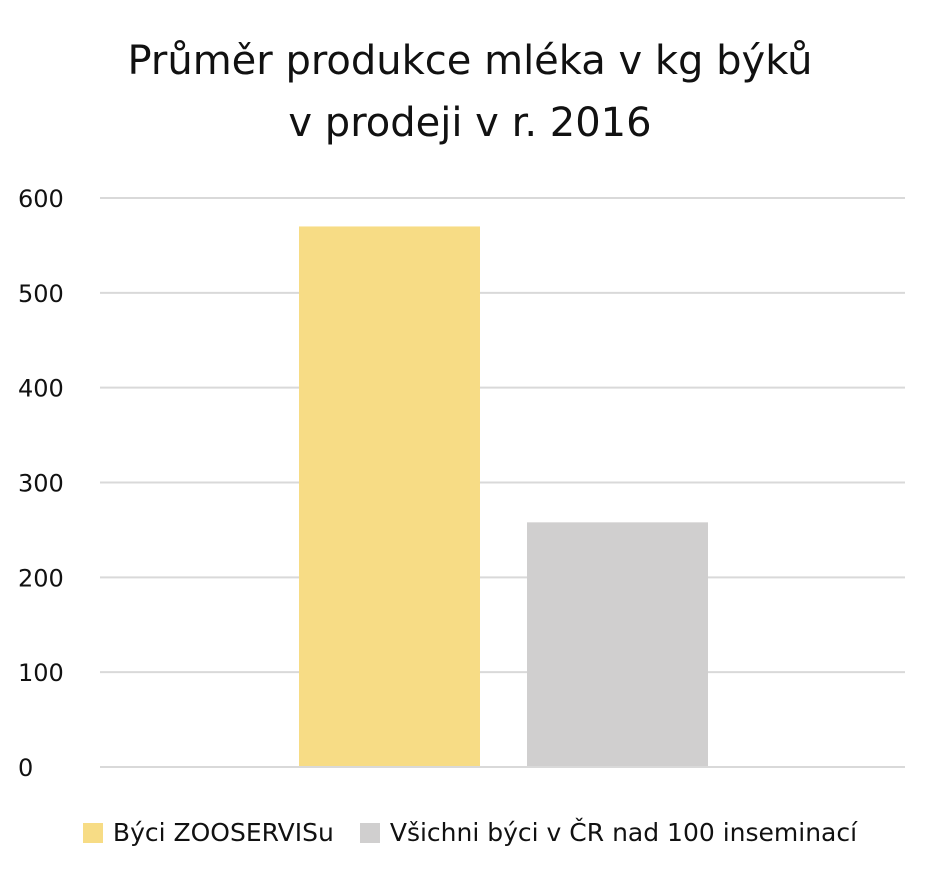 This screenshot has height=890, width=940. I want to click on y-tick-label: 500, so click(41, 294).